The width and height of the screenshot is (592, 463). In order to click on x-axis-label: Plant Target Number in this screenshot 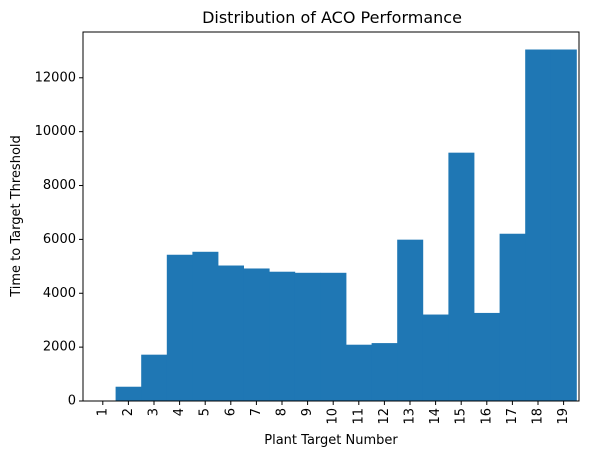, I will do `click(331, 440)`.